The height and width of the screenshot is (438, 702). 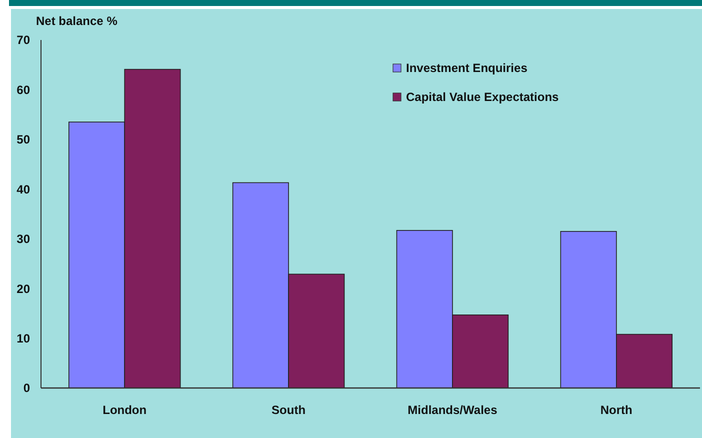 I want to click on y-tick-label: 30, so click(x=23, y=239).